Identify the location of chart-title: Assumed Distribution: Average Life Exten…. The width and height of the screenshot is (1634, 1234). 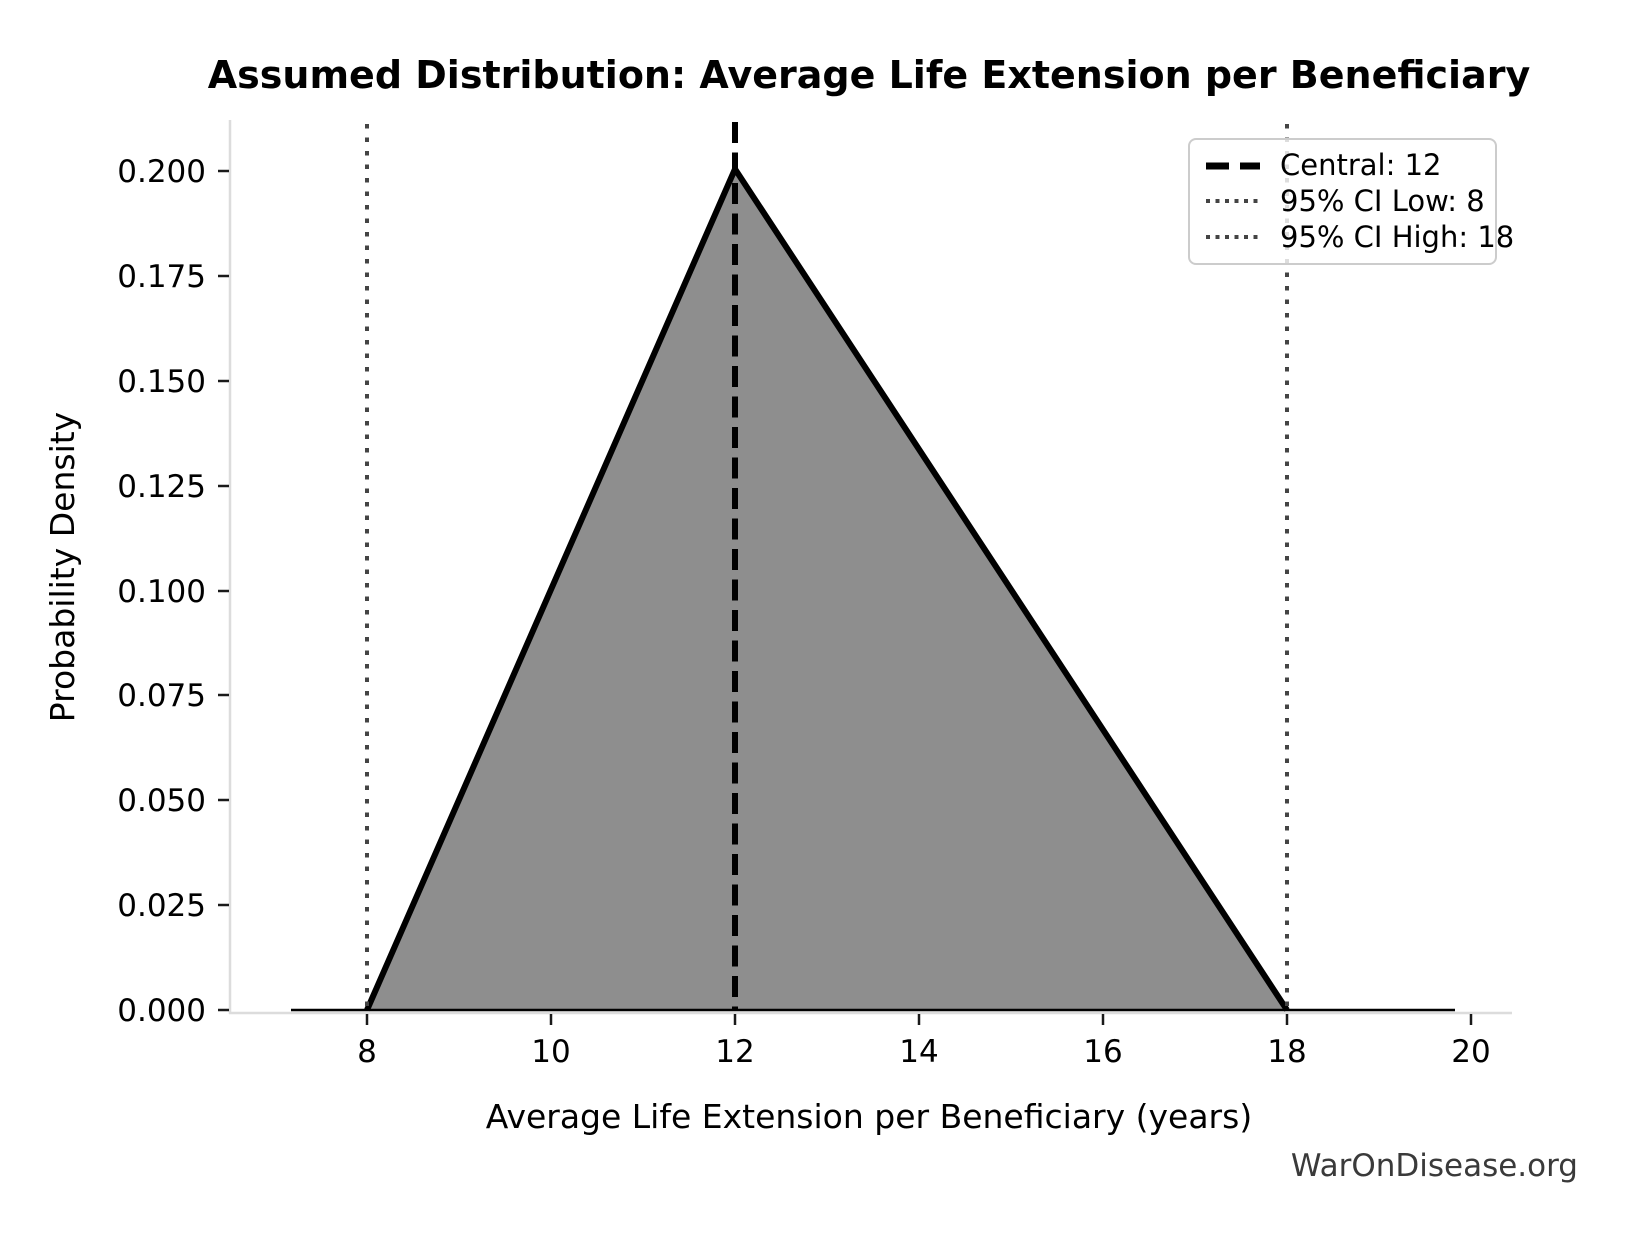
(869, 75).